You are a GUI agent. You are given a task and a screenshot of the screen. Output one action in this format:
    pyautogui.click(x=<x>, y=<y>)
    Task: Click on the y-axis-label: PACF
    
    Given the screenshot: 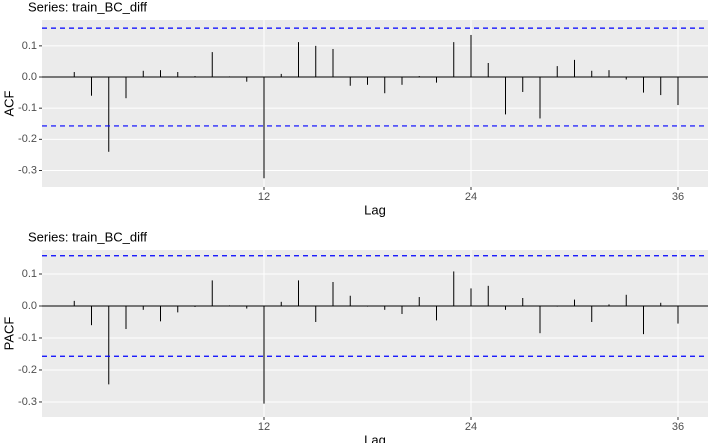 What is the action you would take?
    pyautogui.click(x=8, y=334)
    